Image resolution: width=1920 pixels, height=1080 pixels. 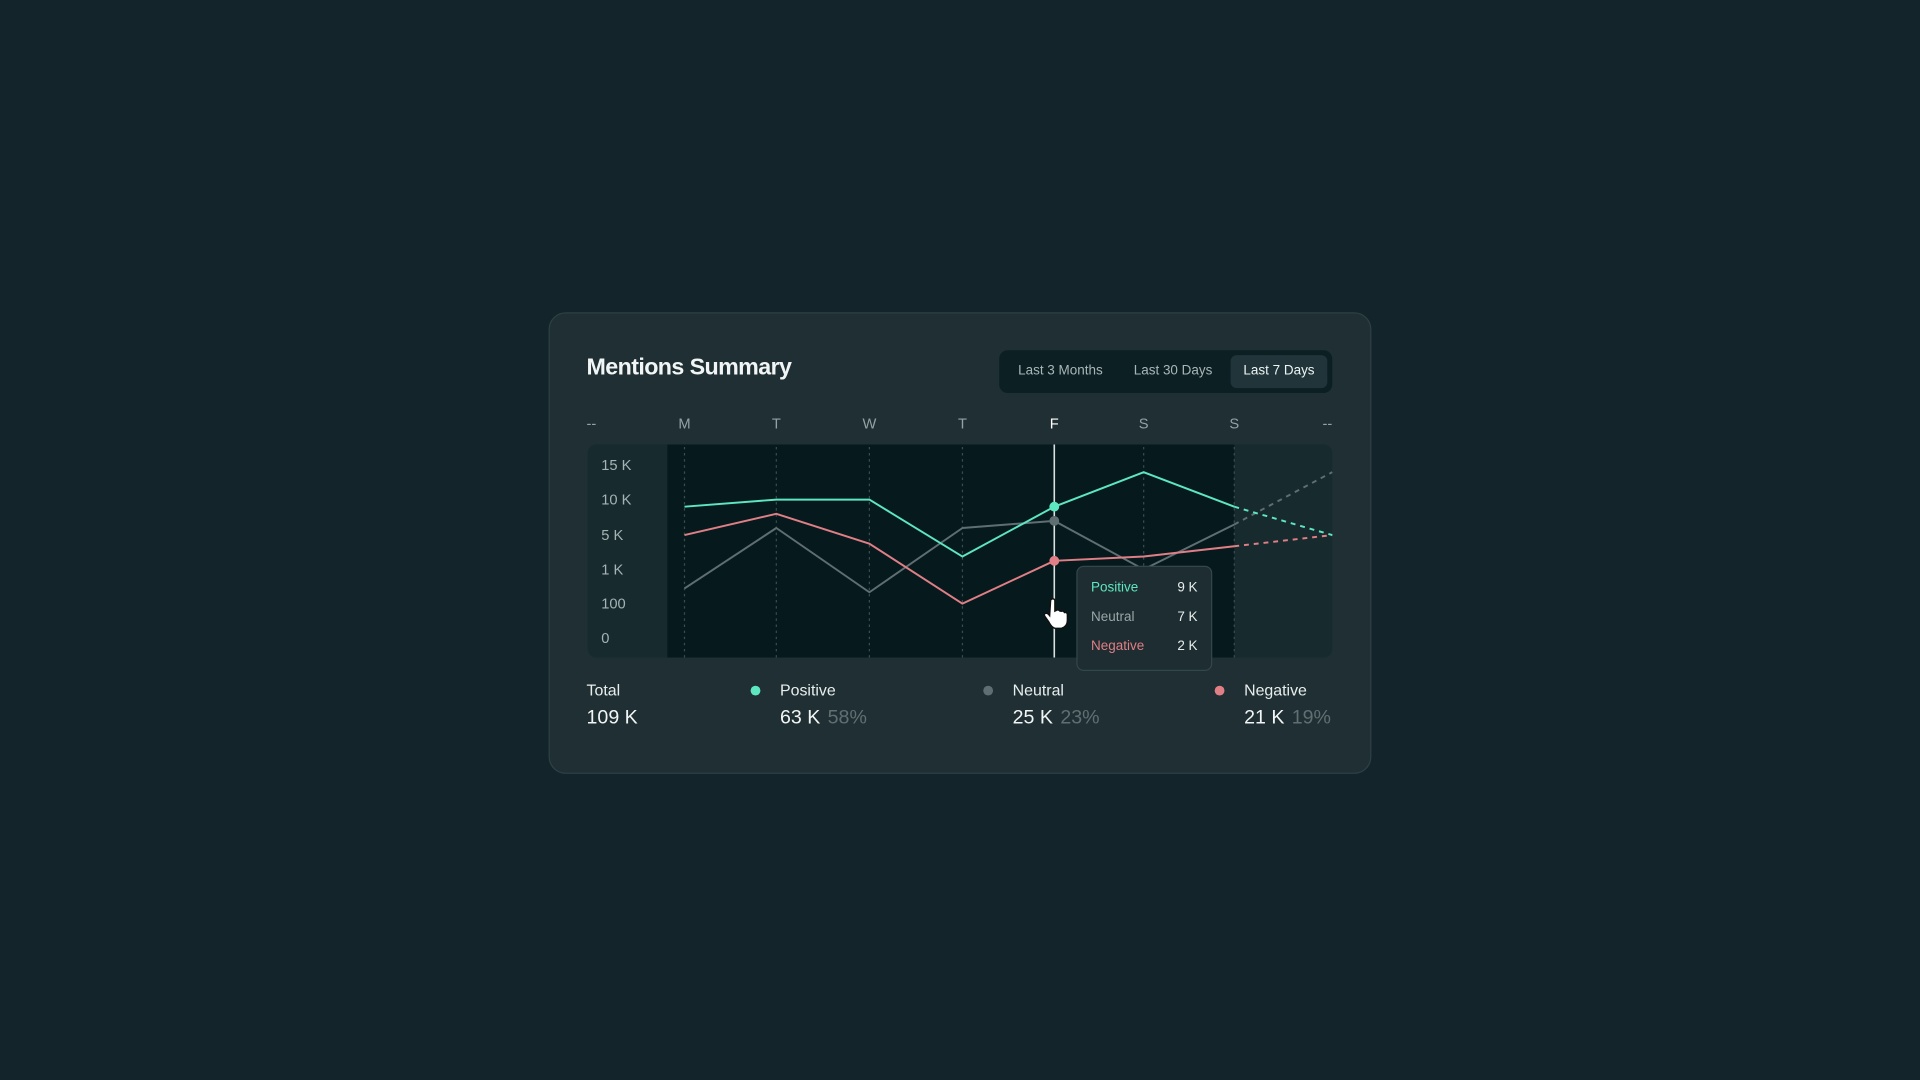 What do you see at coordinates (847, 718) in the screenshot?
I see `positive-percent: 58%` at bounding box center [847, 718].